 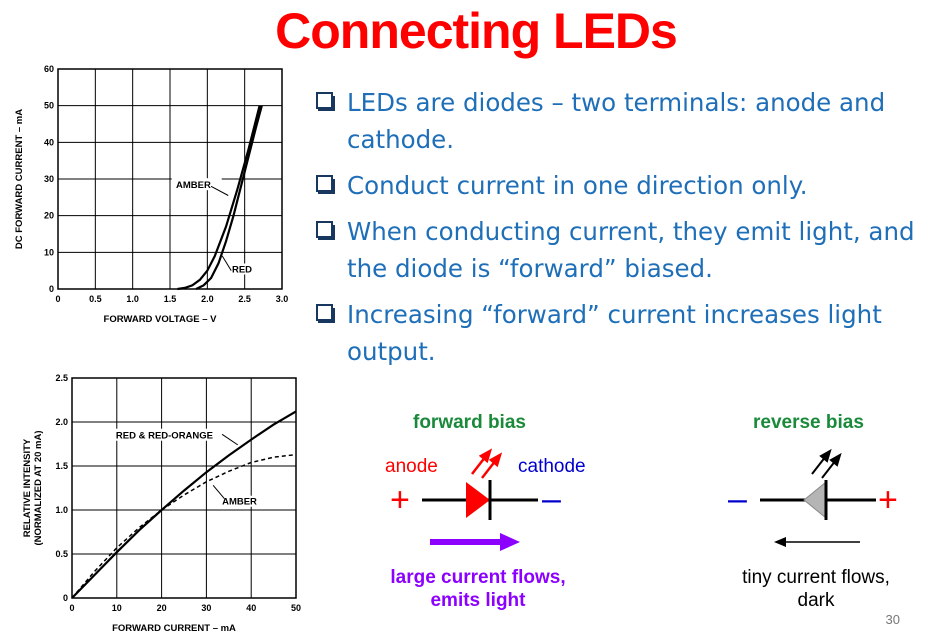 What do you see at coordinates (49, 142) in the screenshot?
I see `y-tick-label: 40` at bounding box center [49, 142].